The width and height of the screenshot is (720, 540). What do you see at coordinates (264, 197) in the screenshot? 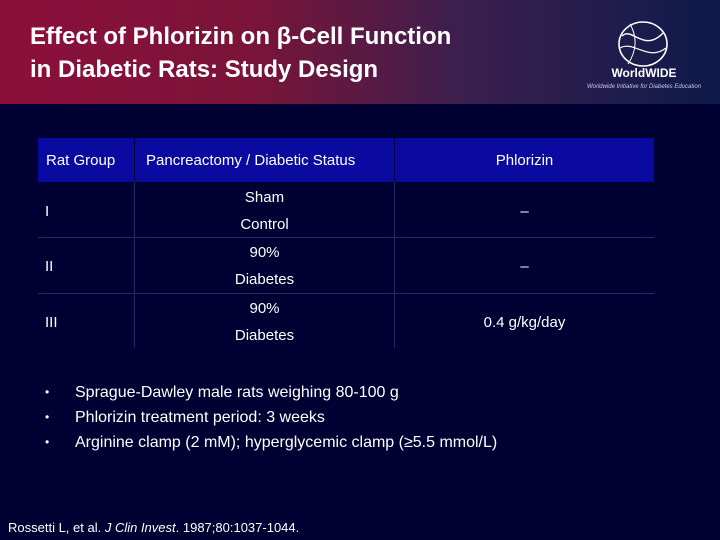
I see `table-cell-status: Sham` at bounding box center [264, 197].